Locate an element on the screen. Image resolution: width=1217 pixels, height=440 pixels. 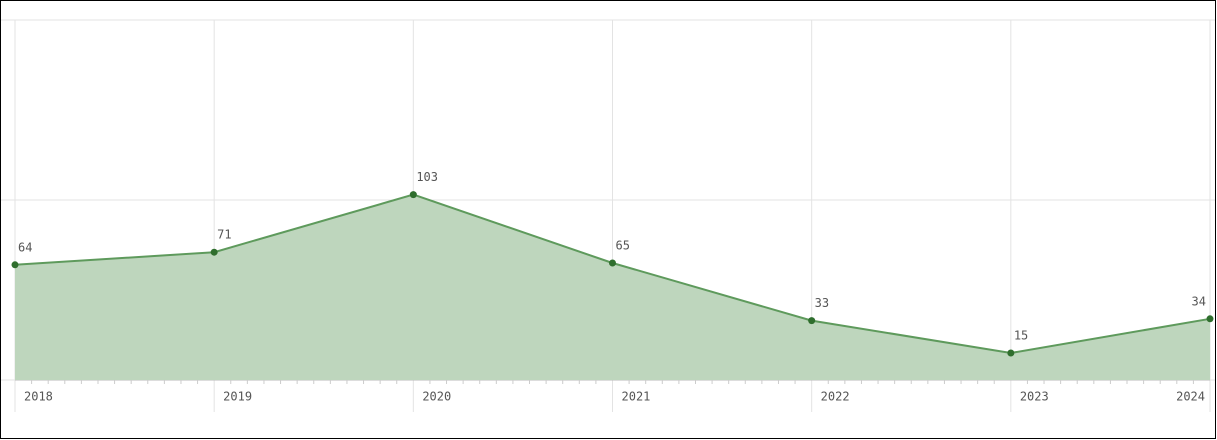
x-tick-label: 2023 is located at coordinates (1034, 397).